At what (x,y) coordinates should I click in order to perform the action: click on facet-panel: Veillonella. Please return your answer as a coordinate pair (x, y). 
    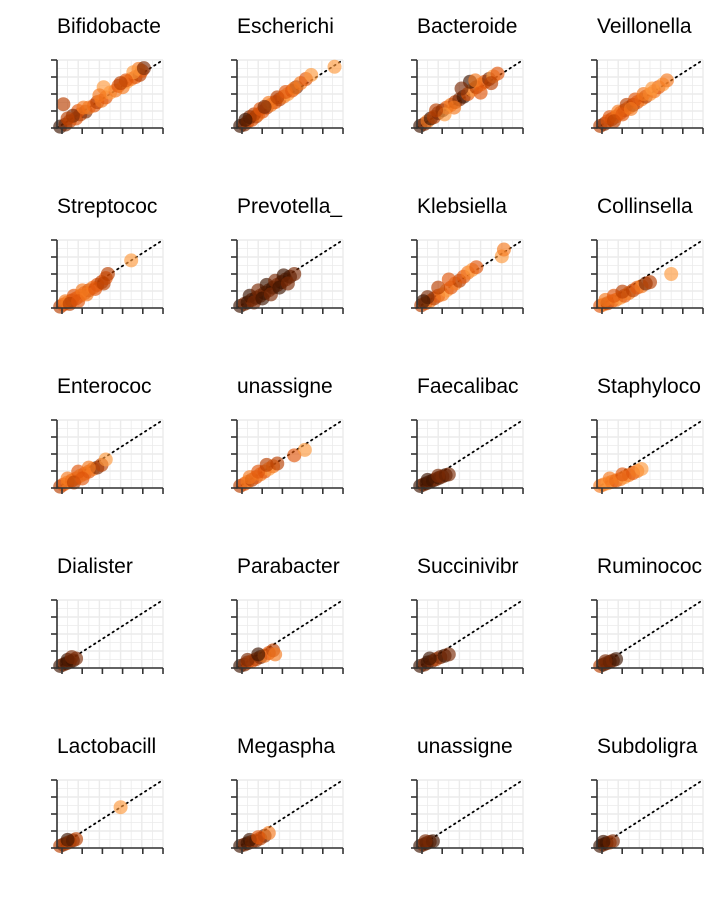
    Looking at the image, I should click on (630, 93).